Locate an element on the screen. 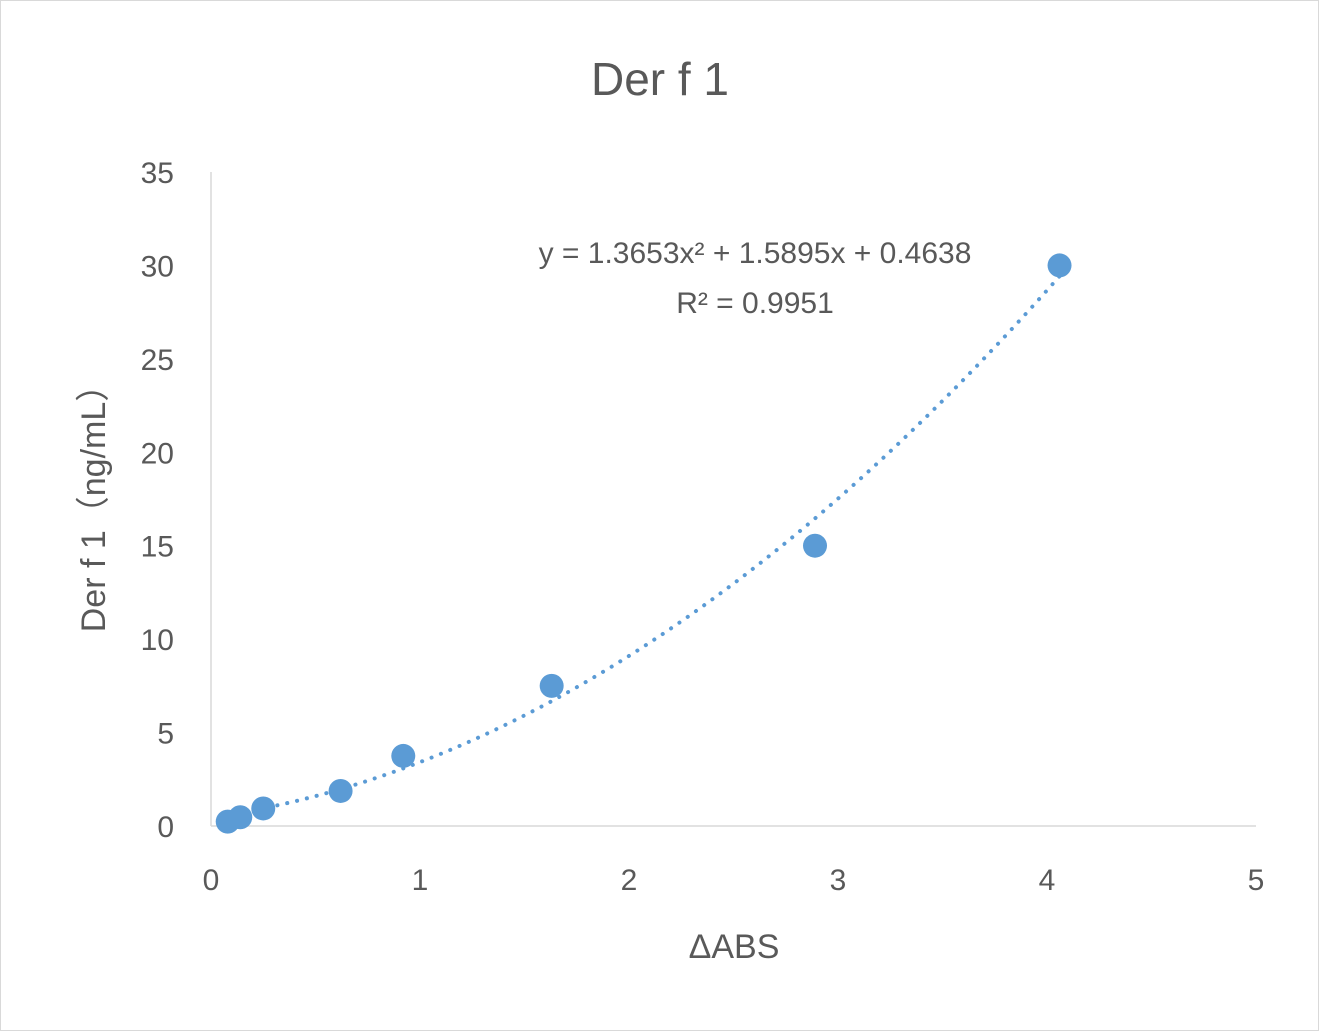 The height and width of the screenshot is (1031, 1319). y-tick-label: 20 is located at coordinates (157, 453).